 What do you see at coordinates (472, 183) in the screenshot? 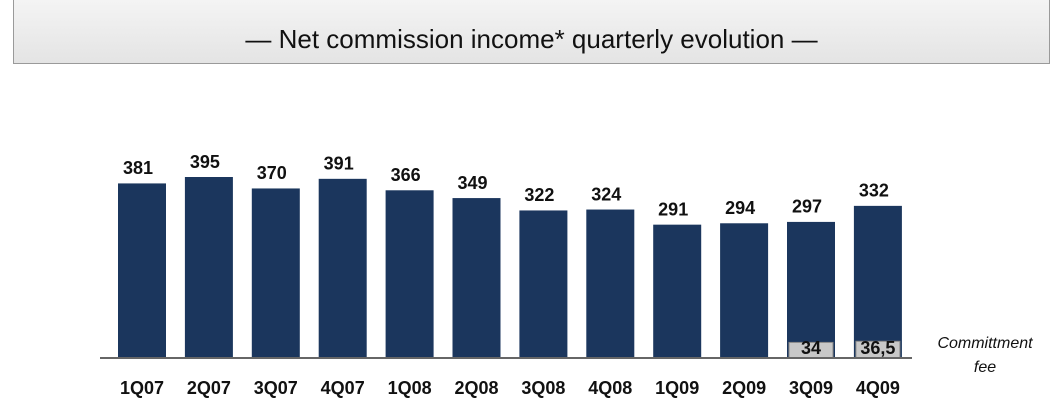
I see `value-label: 349` at bounding box center [472, 183].